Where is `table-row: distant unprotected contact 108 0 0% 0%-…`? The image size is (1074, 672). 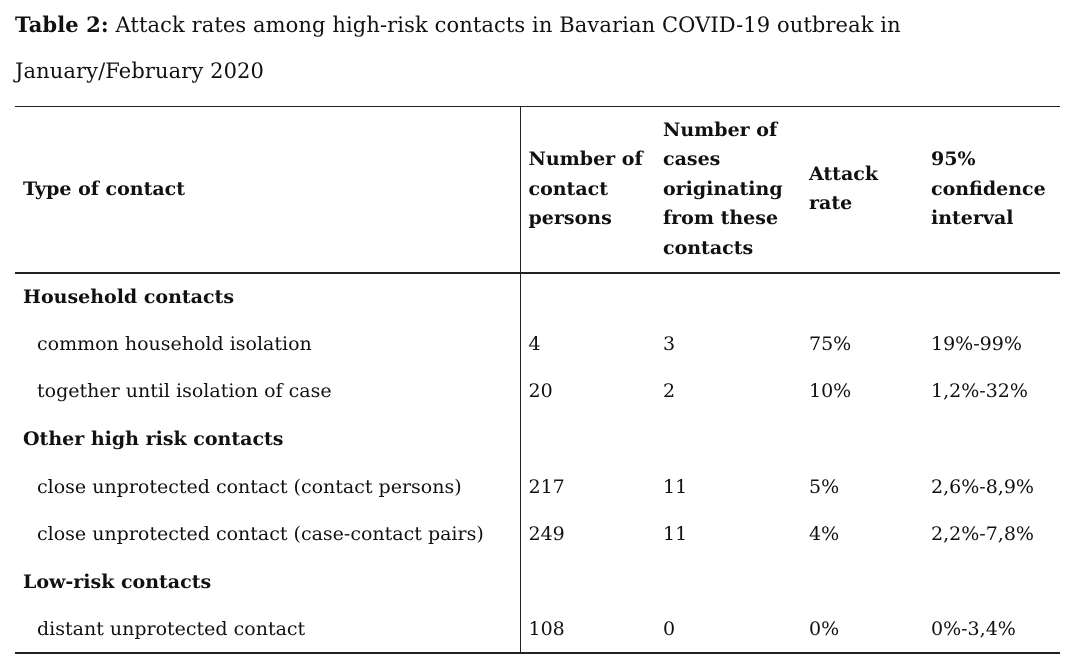 table-row: distant unprotected contact 108 0 0% 0%-… is located at coordinates (537, 630).